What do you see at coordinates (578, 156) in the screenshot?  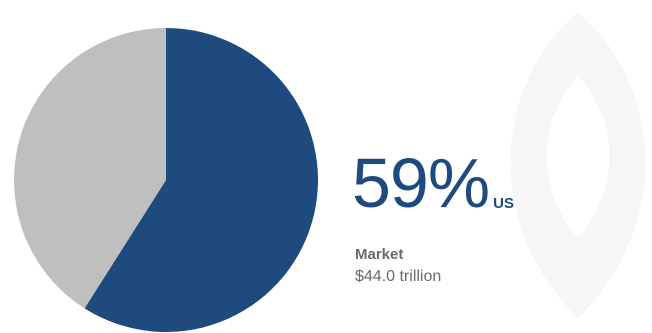 I see `leaf-inner-cutout` at bounding box center [578, 156].